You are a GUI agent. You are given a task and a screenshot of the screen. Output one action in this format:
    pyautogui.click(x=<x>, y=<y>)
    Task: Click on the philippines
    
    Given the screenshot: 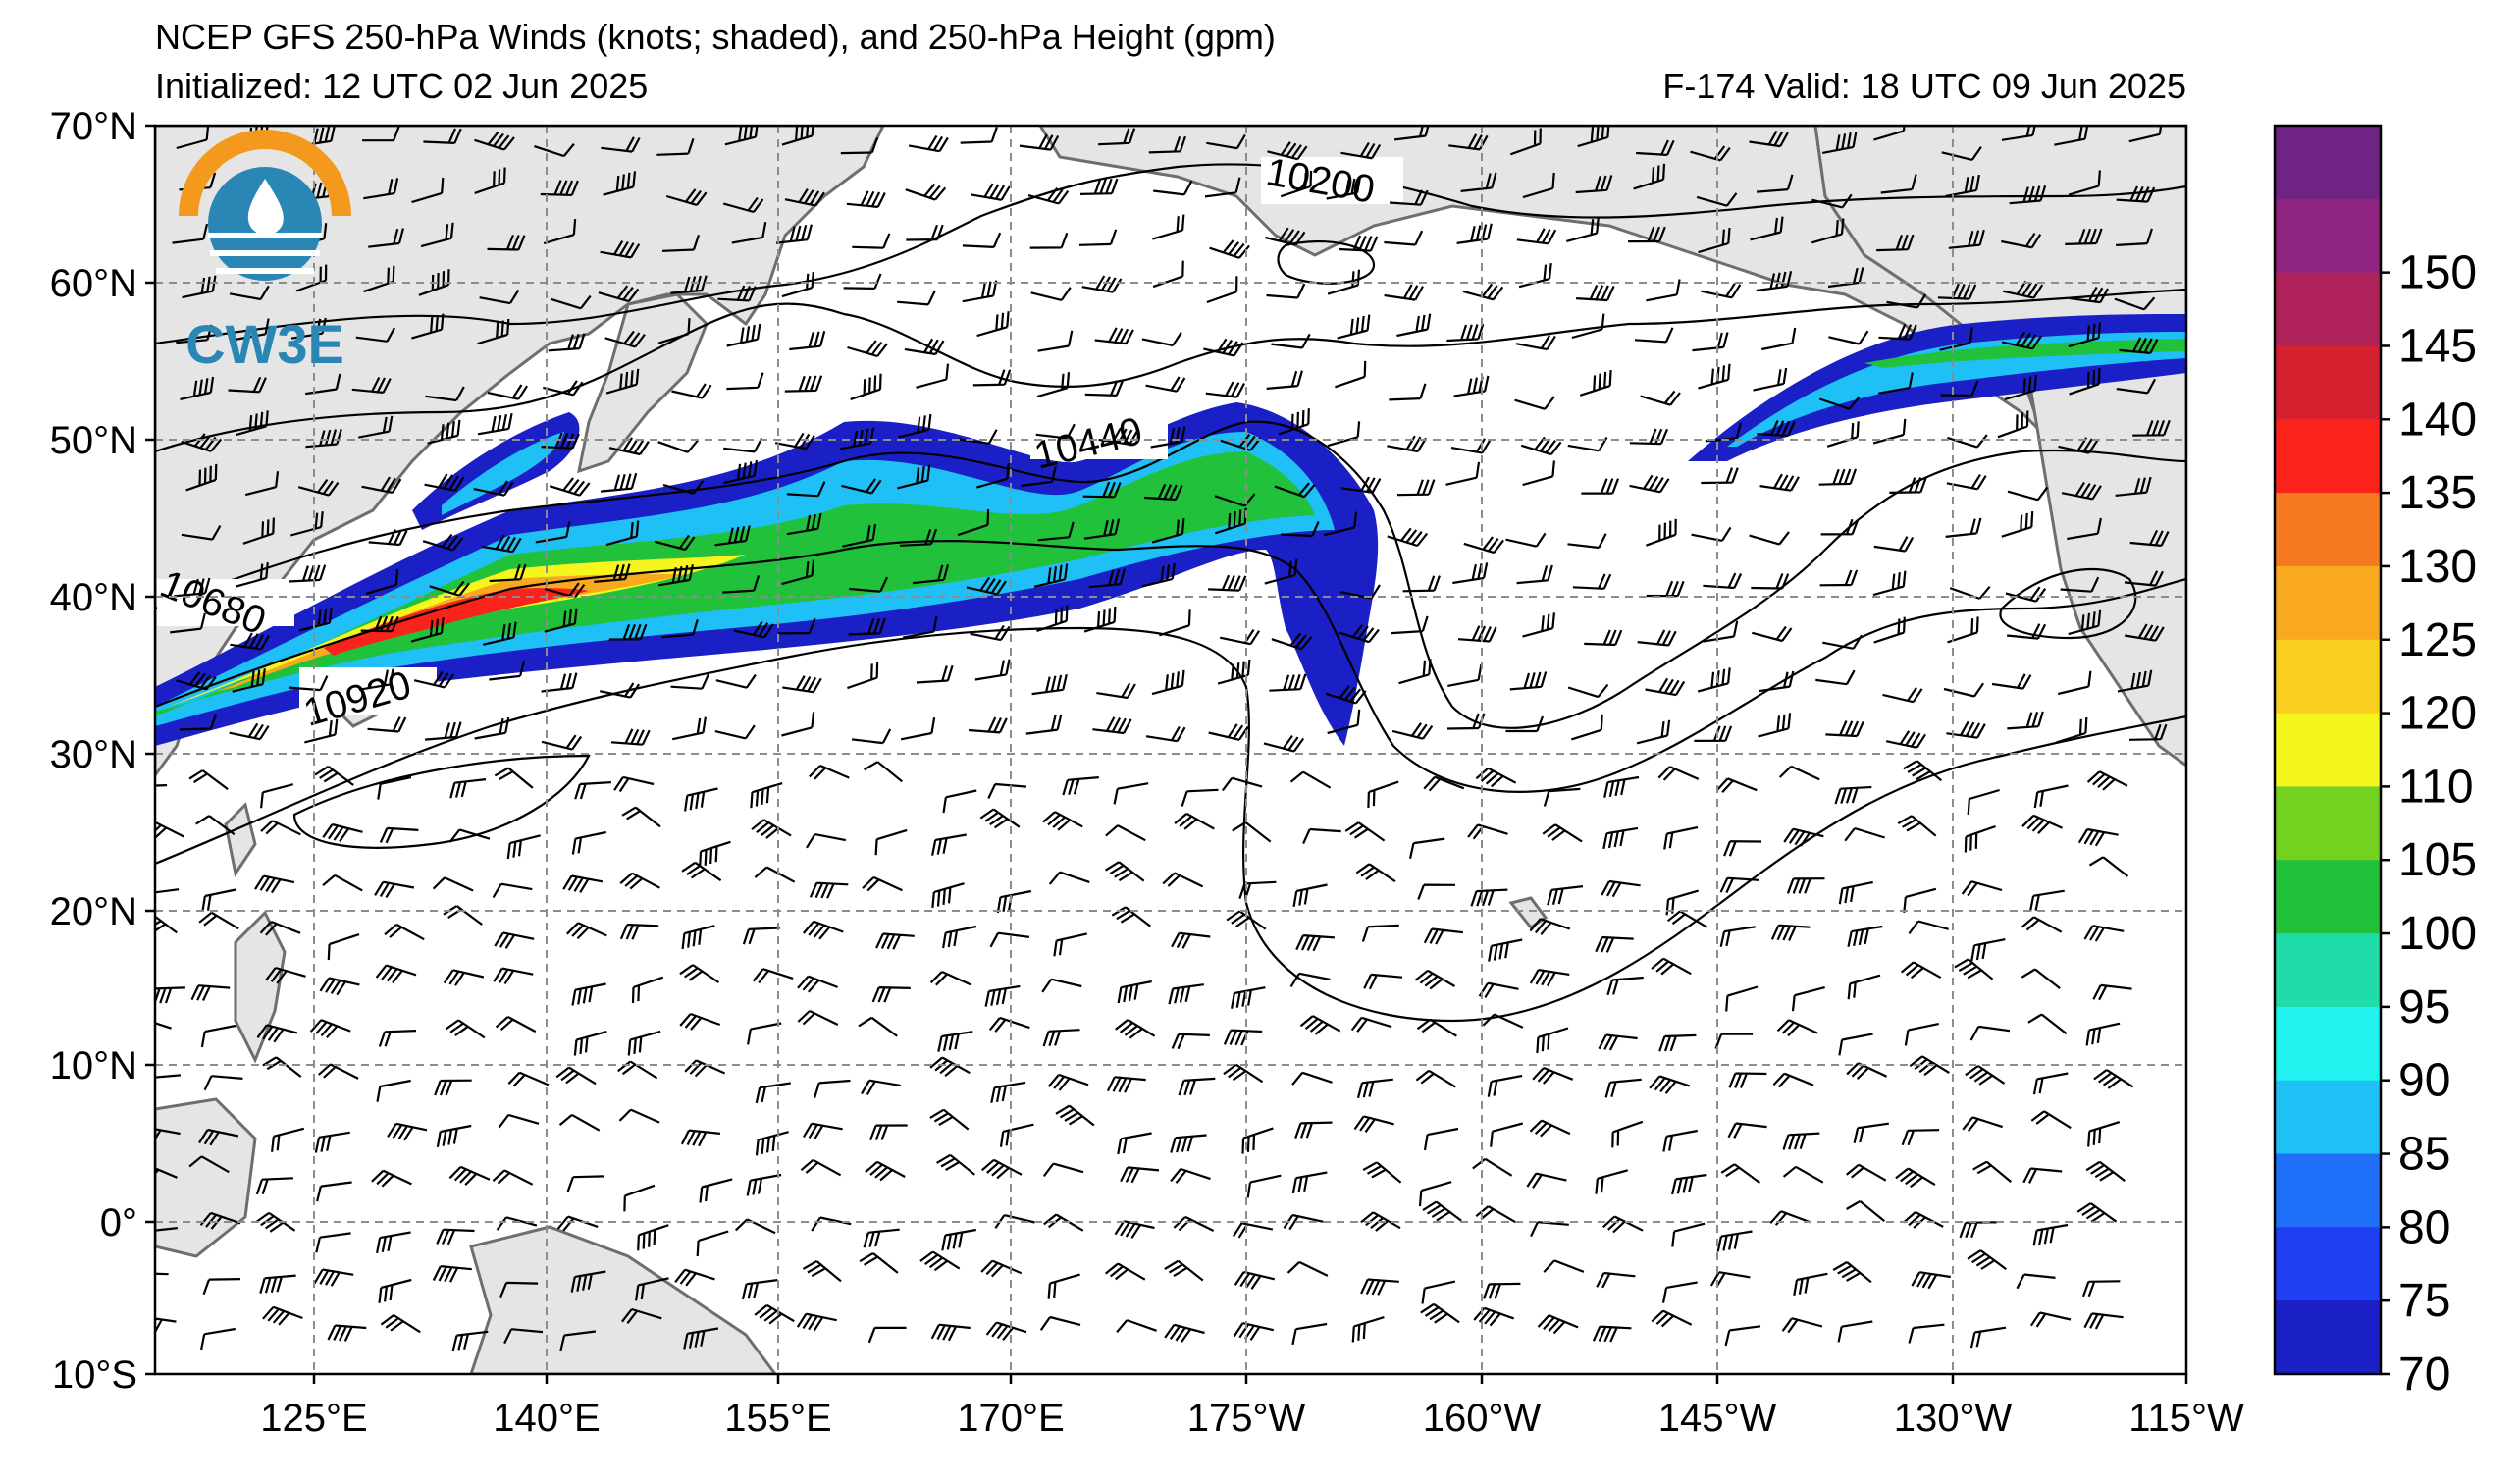 What is the action you would take?
    pyautogui.click(x=260, y=987)
    